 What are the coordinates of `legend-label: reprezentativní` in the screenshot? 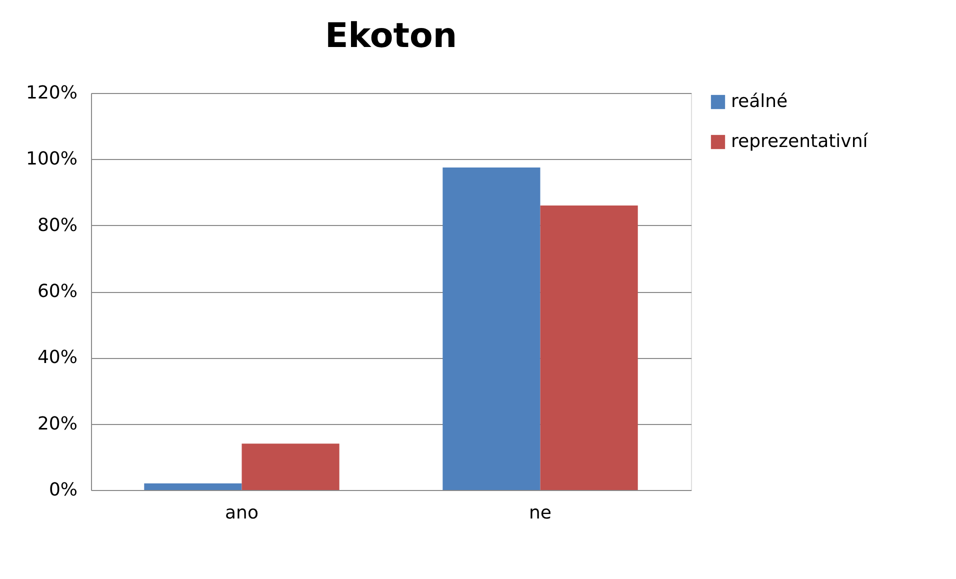 It's located at (800, 141).